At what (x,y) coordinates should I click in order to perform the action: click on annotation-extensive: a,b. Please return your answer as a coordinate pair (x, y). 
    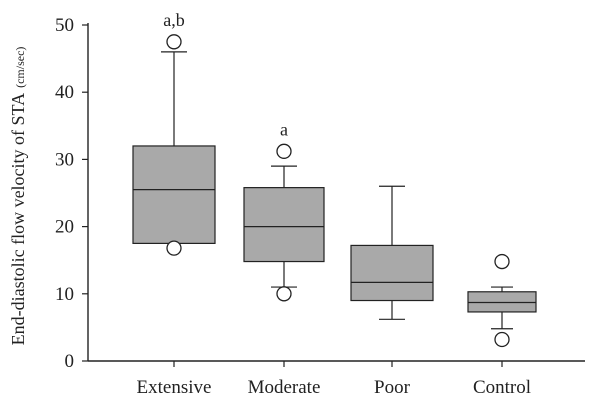
    Looking at the image, I should click on (174, 20).